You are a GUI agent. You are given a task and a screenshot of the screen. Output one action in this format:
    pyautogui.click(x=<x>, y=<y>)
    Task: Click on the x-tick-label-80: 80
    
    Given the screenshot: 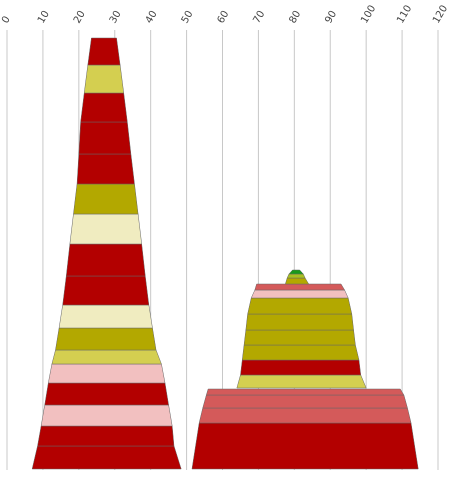 What is the action you would take?
    pyautogui.click(x=295, y=17)
    